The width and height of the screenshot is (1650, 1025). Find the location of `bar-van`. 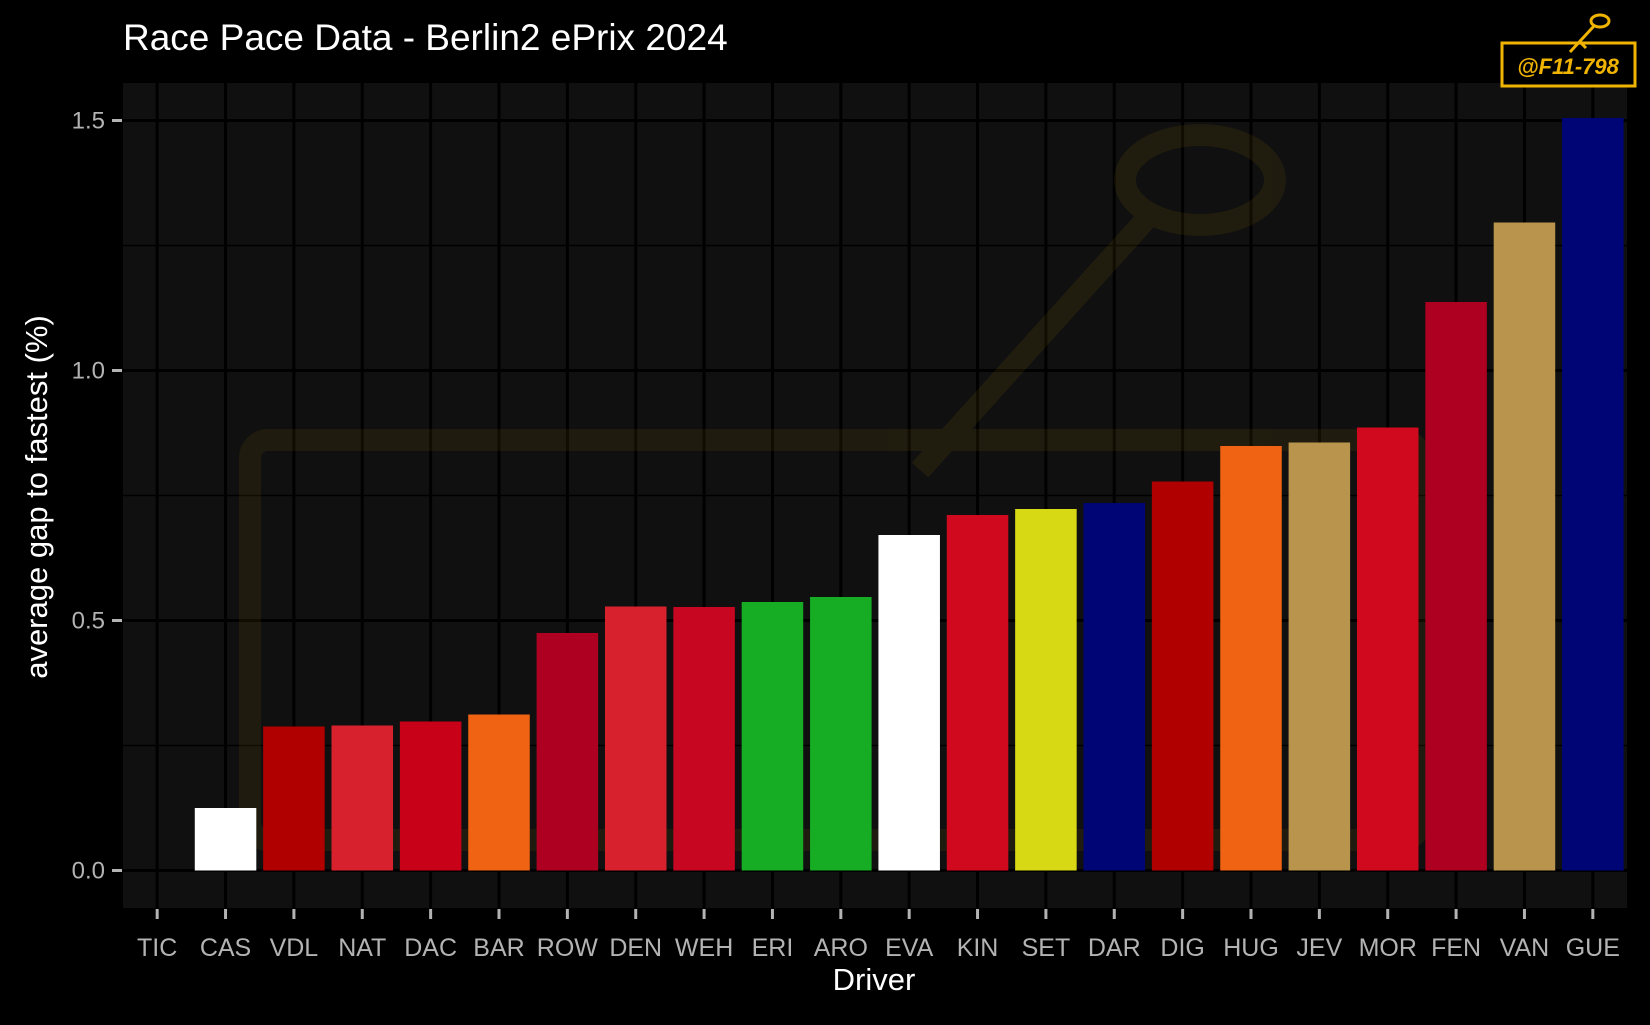

bar-van is located at coordinates (1524, 546).